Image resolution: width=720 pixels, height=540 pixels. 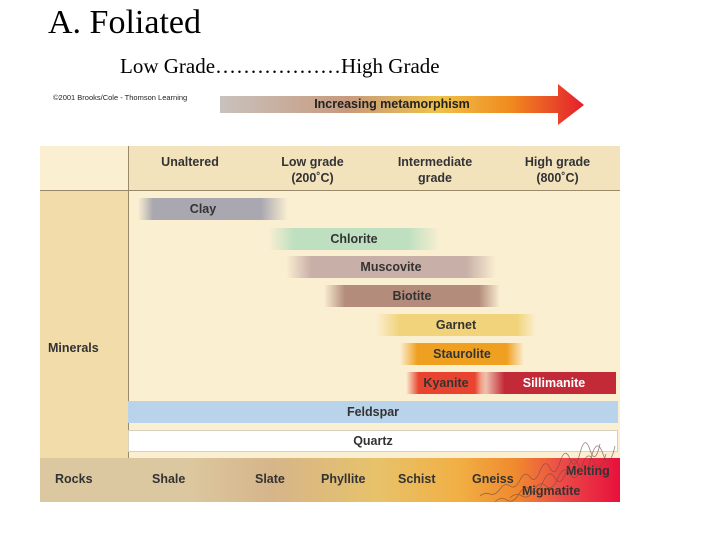 I want to click on rock-slate: Slate, so click(x=270, y=479).